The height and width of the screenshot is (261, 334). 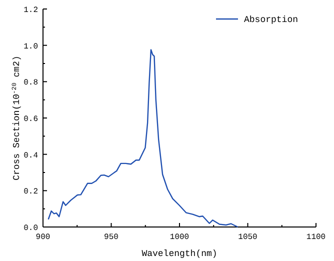 What do you see at coordinates (31, 192) in the screenshot?
I see `y-tick-label: 0.2` at bounding box center [31, 192].